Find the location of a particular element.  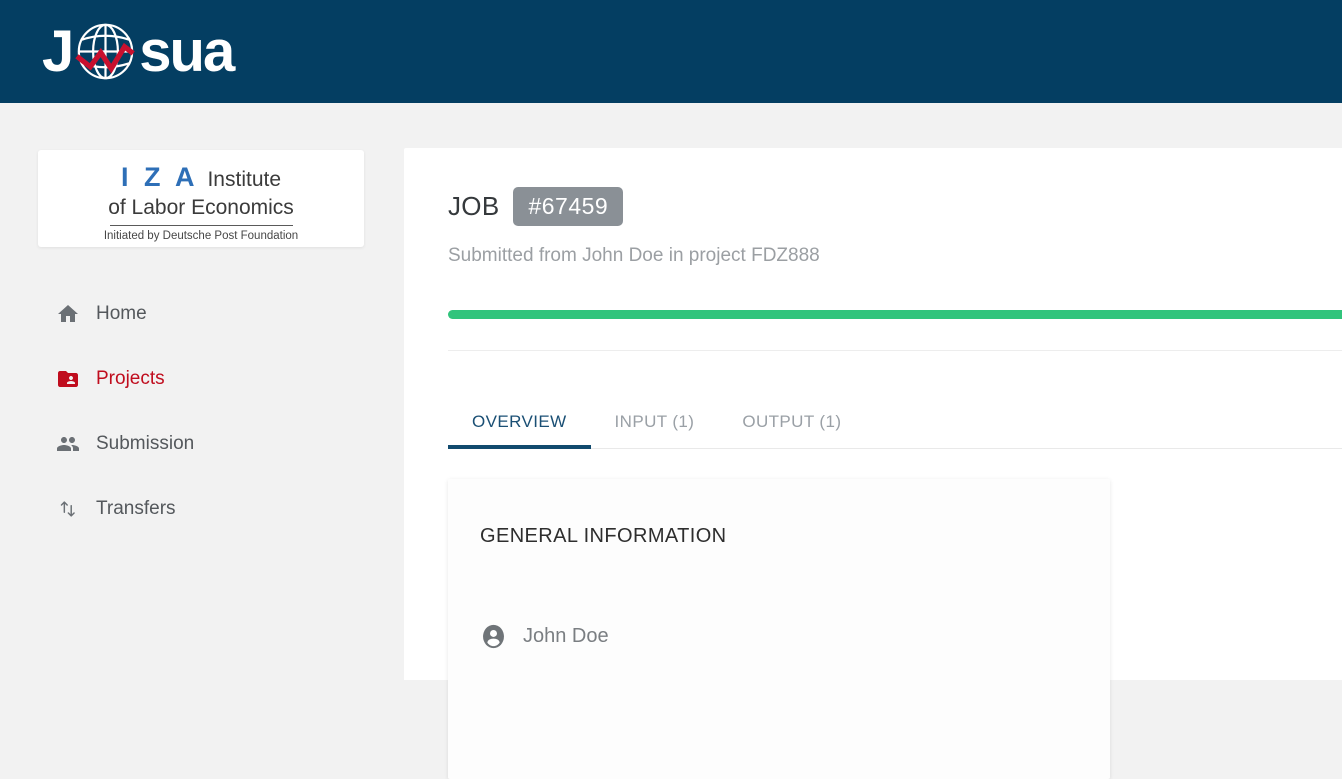

iza-name-line2: of Labor Economics is located at coordinates (201, 207).